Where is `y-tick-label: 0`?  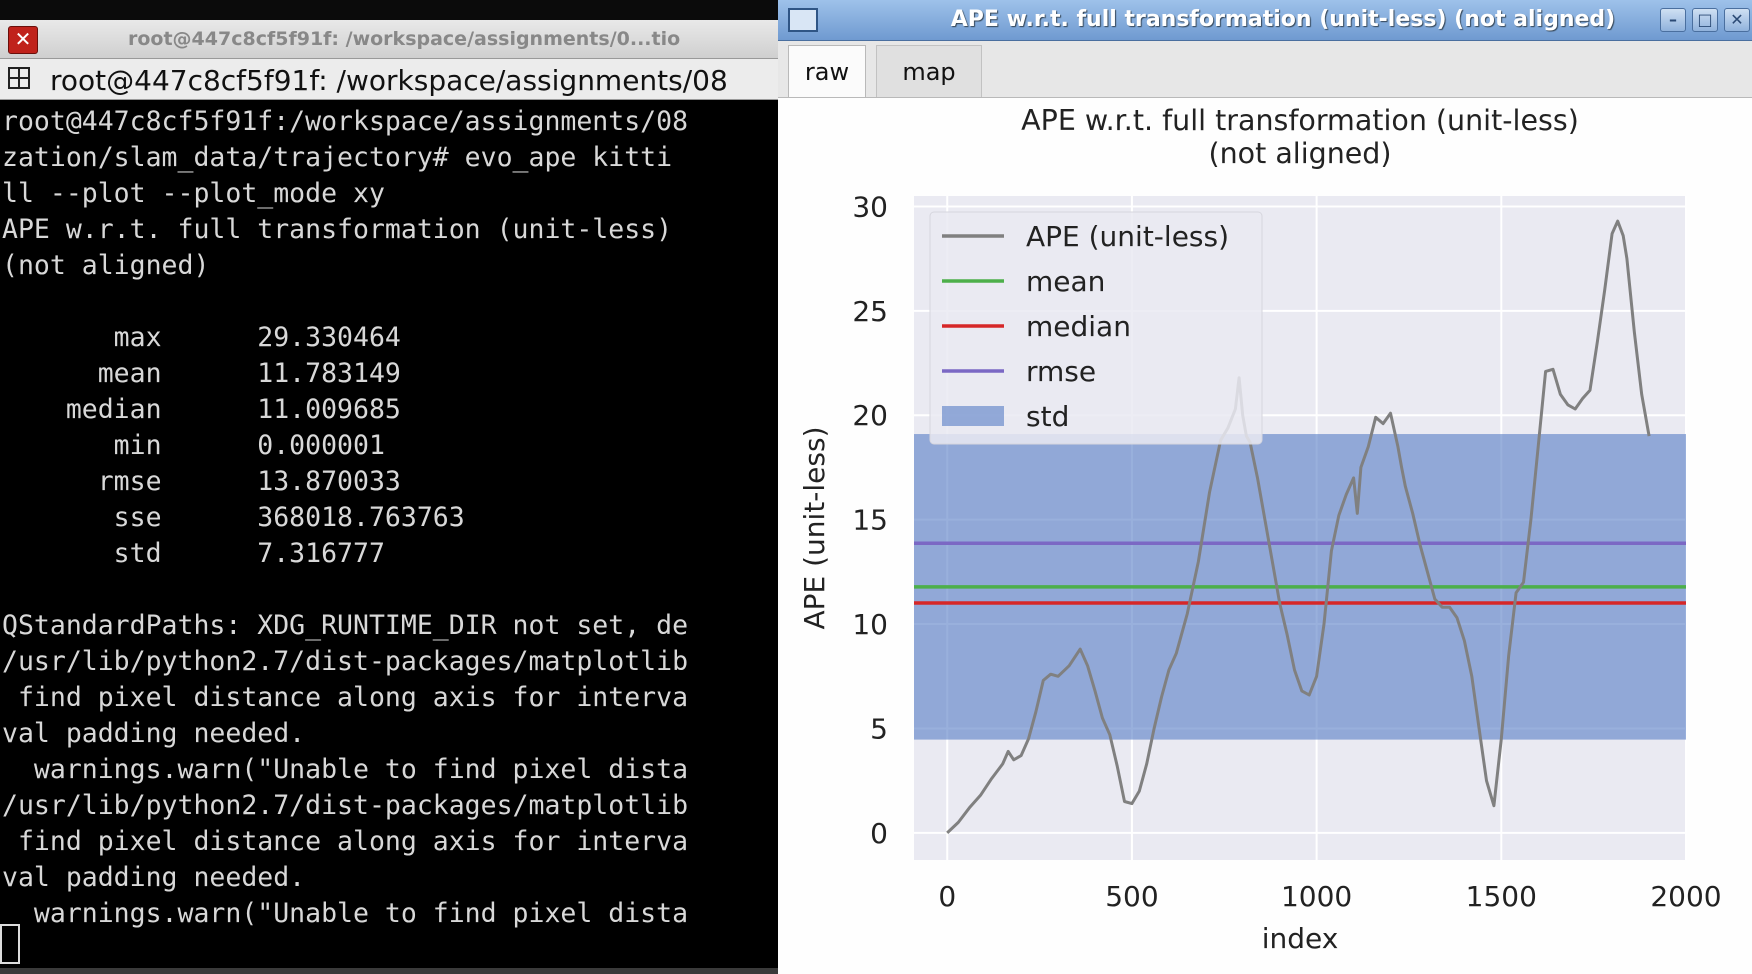 y-tick-label: 0 is located at coordinates (879, 833).